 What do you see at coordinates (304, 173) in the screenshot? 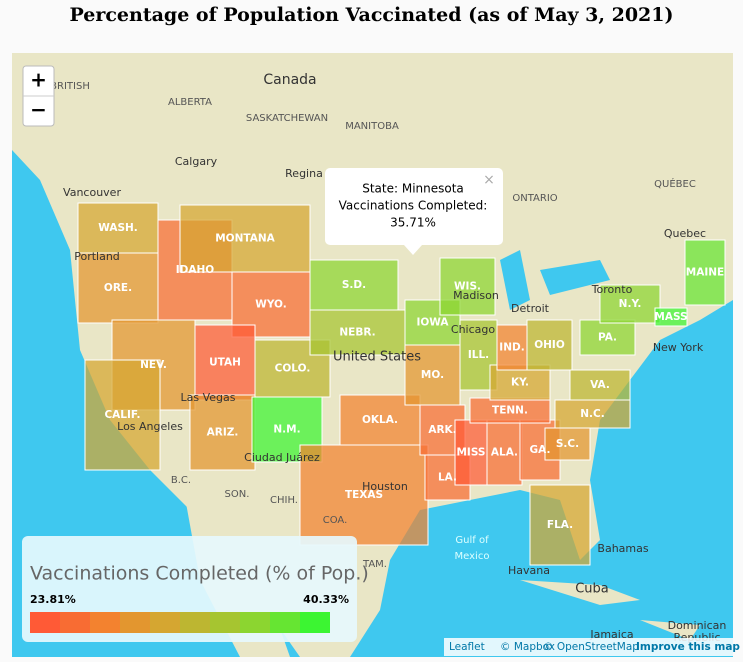
I see `place-label: Regina` at bounding box center [304, 173].